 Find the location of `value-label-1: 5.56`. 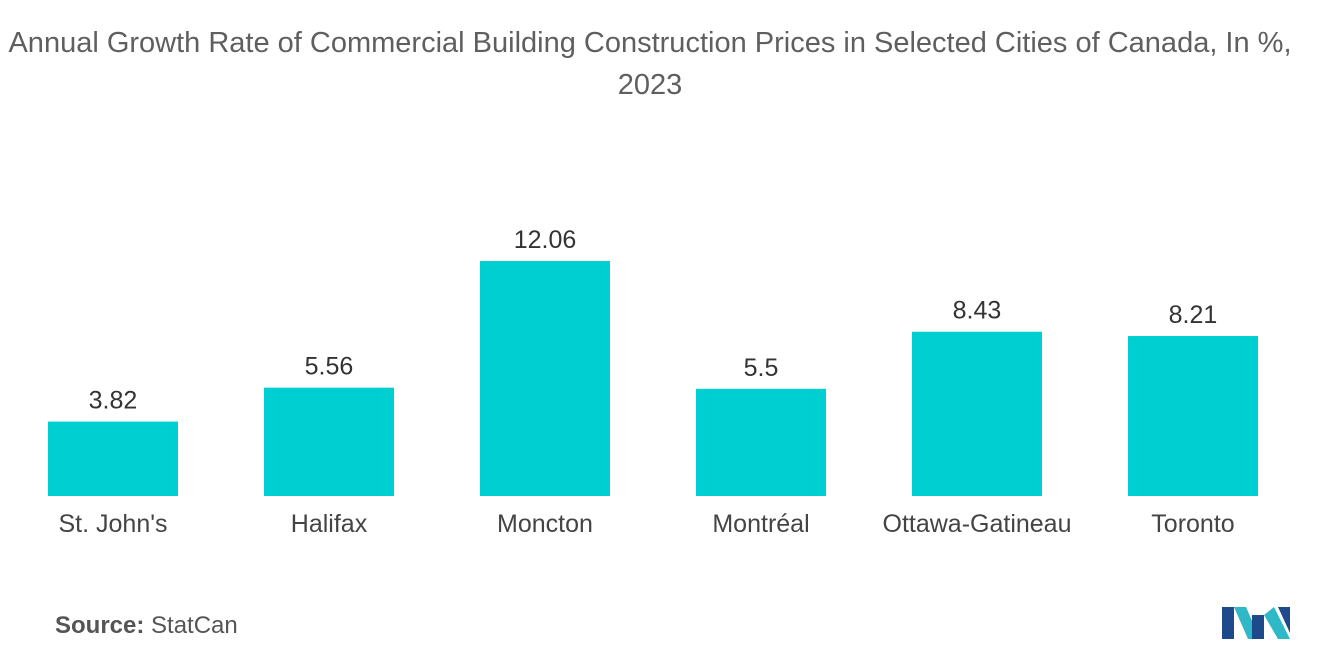

value-label-1: 5.56 is located at coordinates (329, 367).